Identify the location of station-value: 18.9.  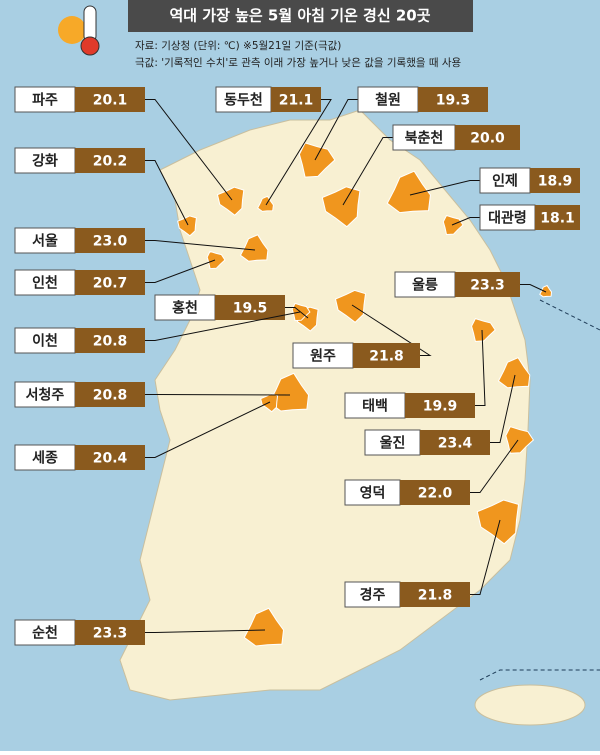
(555, 182).